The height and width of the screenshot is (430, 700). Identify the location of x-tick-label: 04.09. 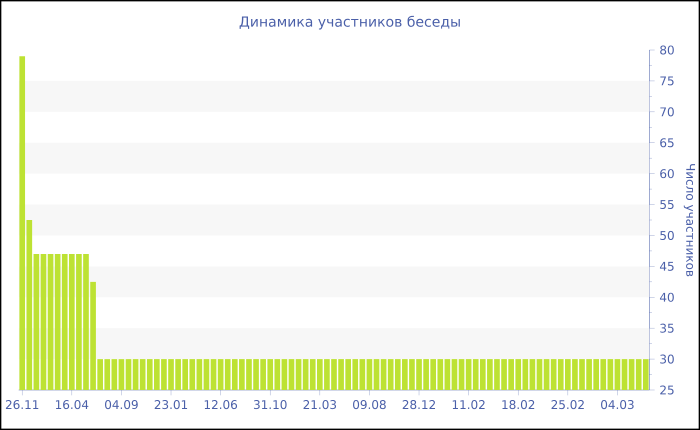
(121, 405).